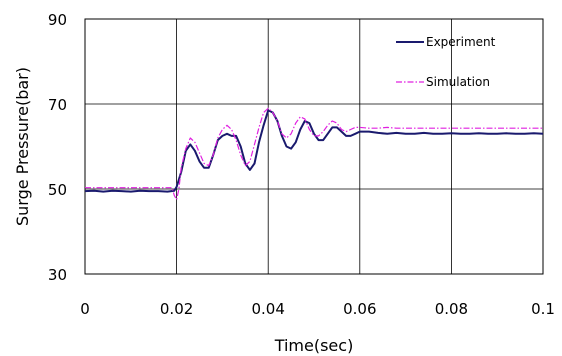  What do you see at coordinates (57, 105) in the screenshot?
I see `y-tick-label: 70` at bounding box center [57, 105].